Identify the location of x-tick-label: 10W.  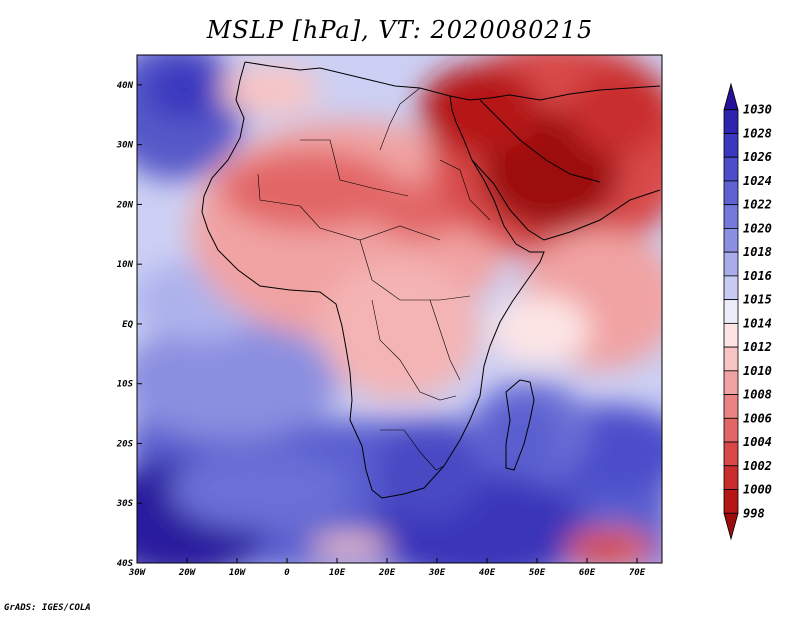
(238, 573).